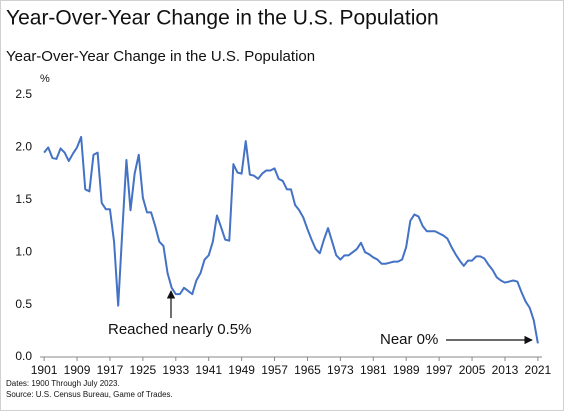 The height and width of the screenshot is (411, 564). I want to click on y-tick-label: 1.0, so click(23, 251).